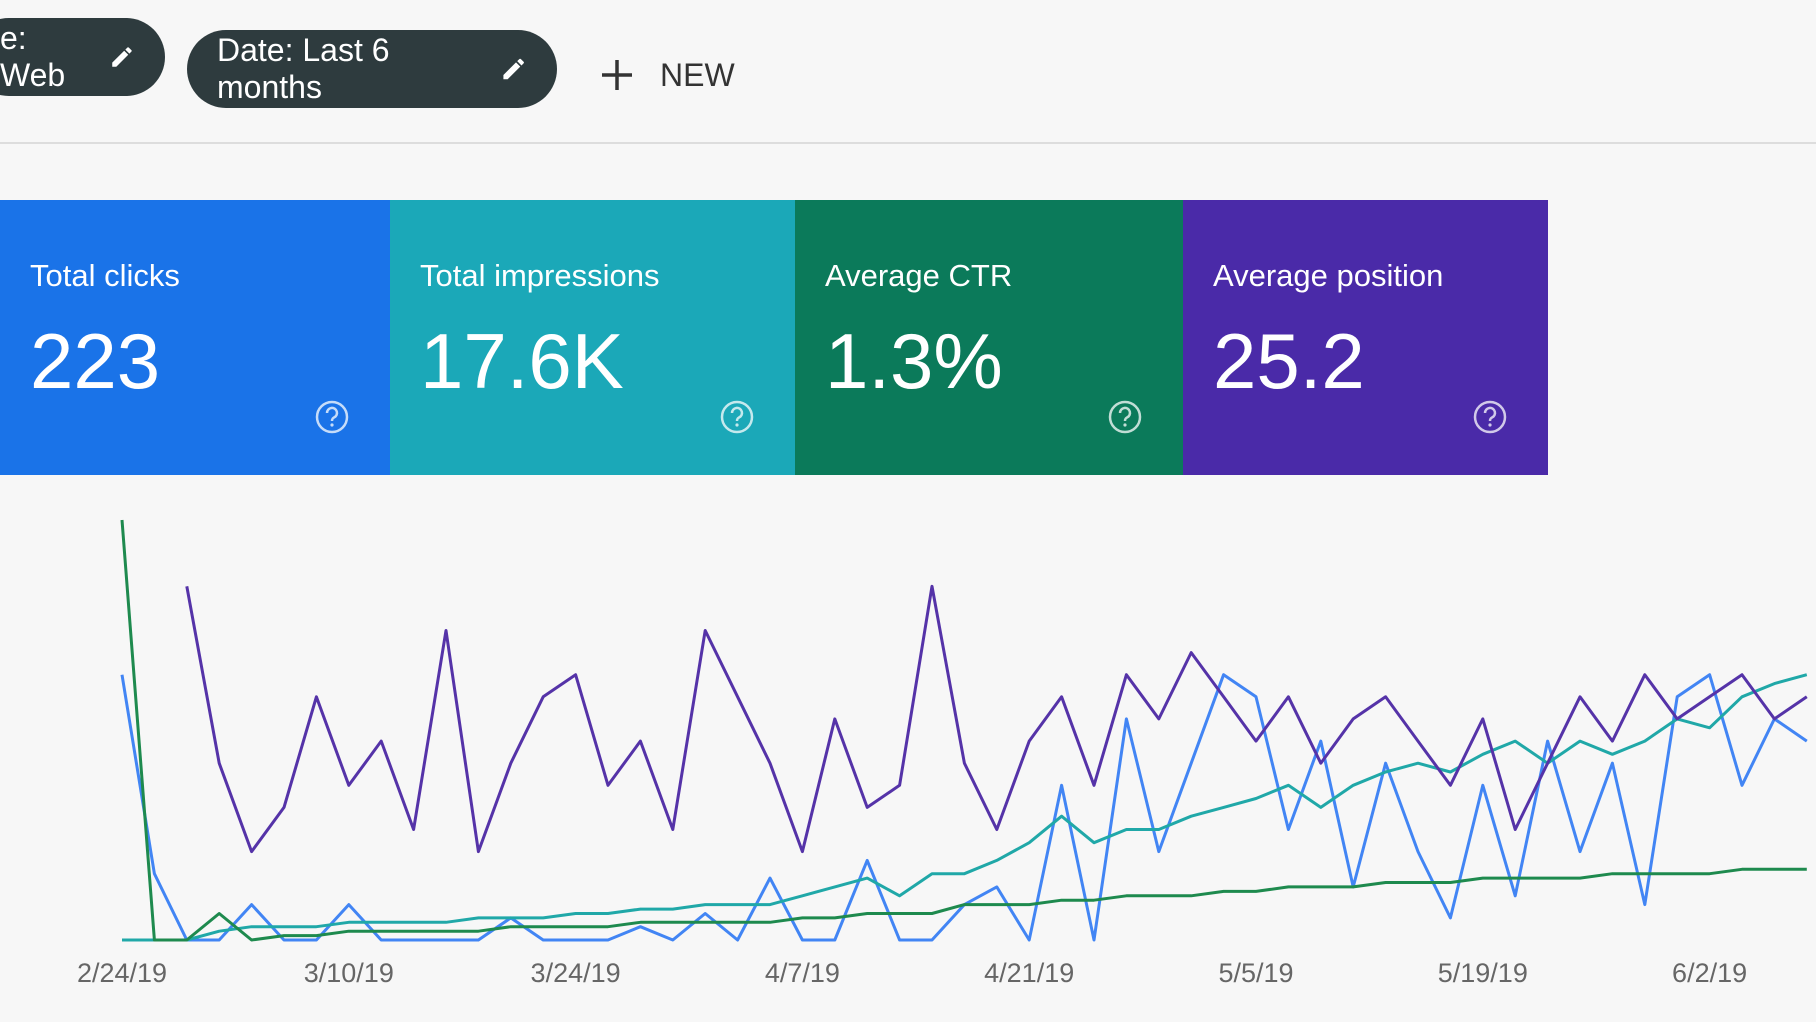 This screenshot has height=1022, width=1816. What do you see at coordinates (1365, 337) in the screenshot?
I see `metric-card: Average position 25.2` at bounding box center [1365, 337].